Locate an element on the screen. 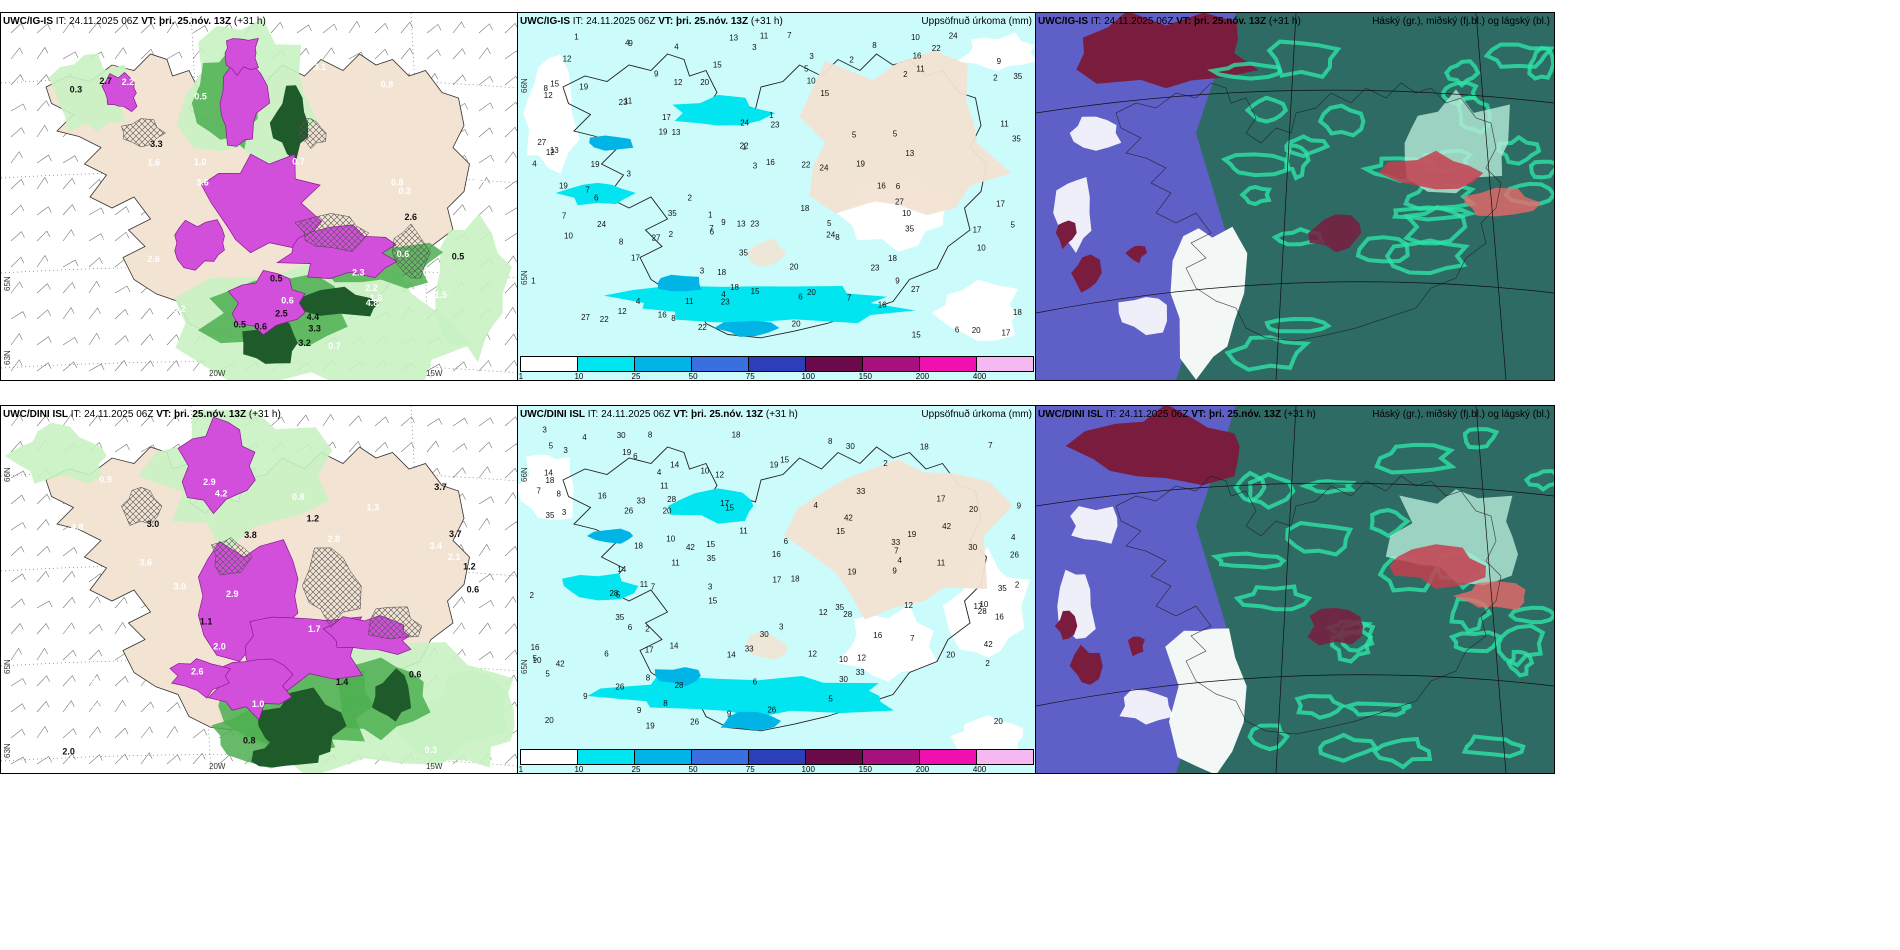 This screenshot has width=1900, height=950. precip-amount-label: 13 is located at coordinates (733, 38).